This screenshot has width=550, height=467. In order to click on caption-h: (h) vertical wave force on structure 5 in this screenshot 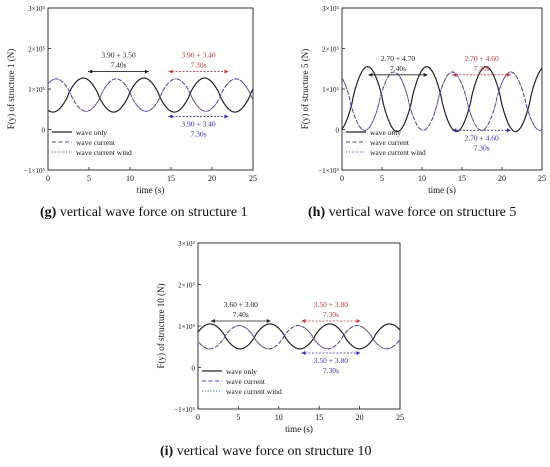, I will do `click(412, 213)`.